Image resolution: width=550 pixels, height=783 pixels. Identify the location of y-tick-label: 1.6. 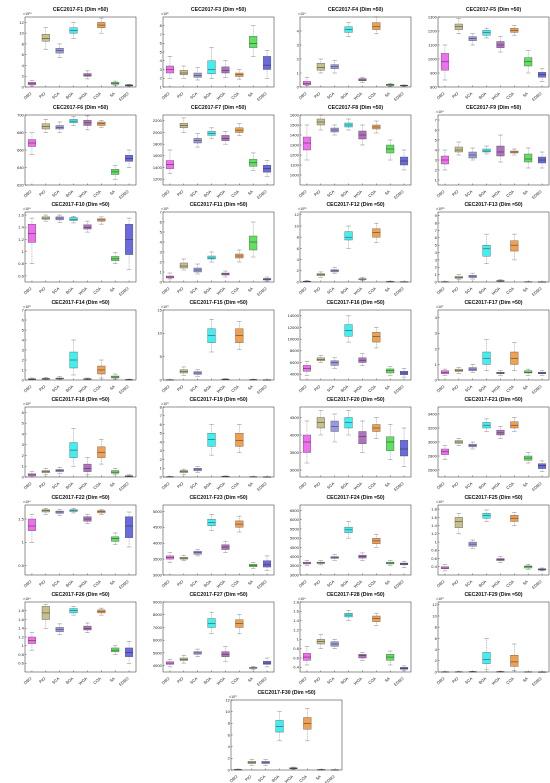
(296, 611).